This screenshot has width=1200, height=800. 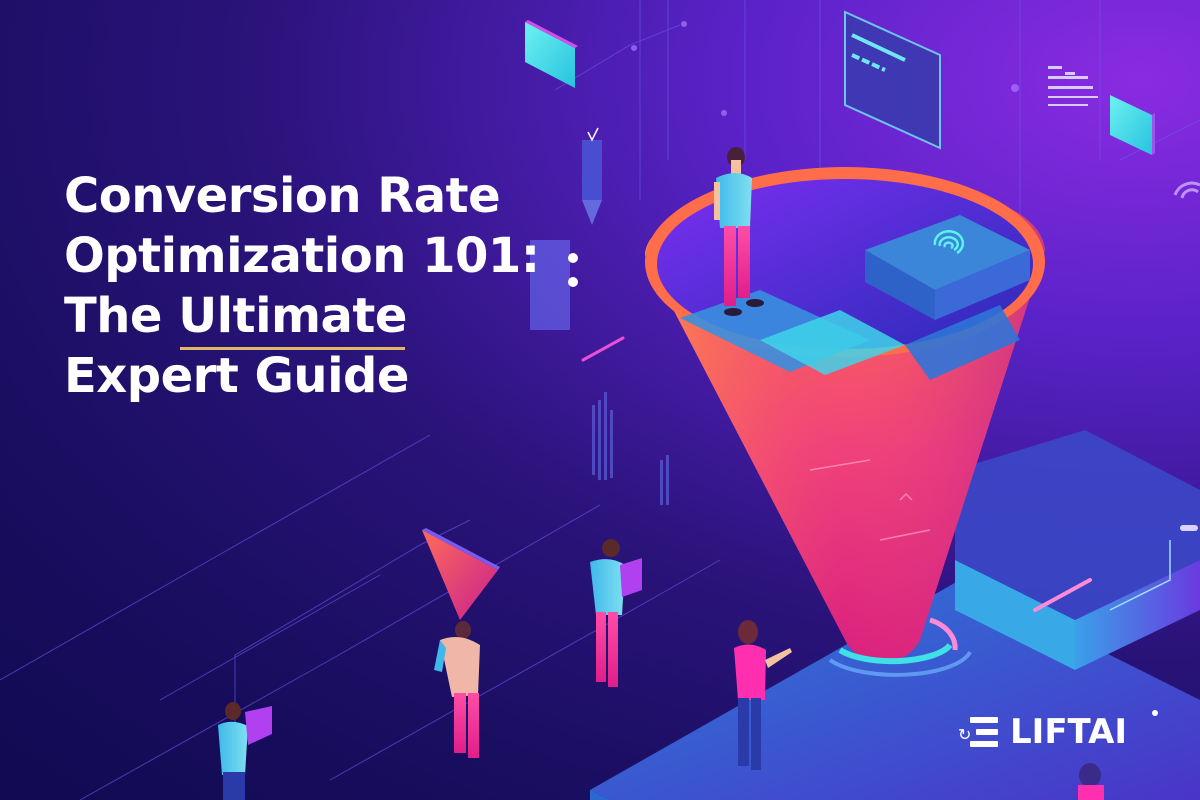 I want to click on data-panel, so click(x=1073, y=86).